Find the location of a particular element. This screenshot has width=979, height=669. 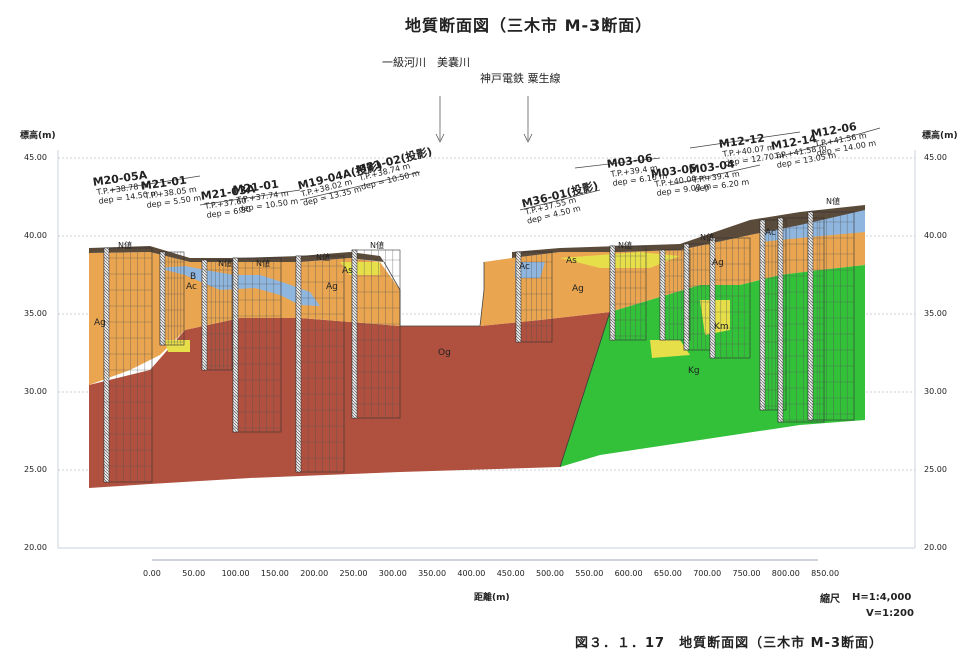

y-tick-left: 25.00 is located at coordinates (35, 469).